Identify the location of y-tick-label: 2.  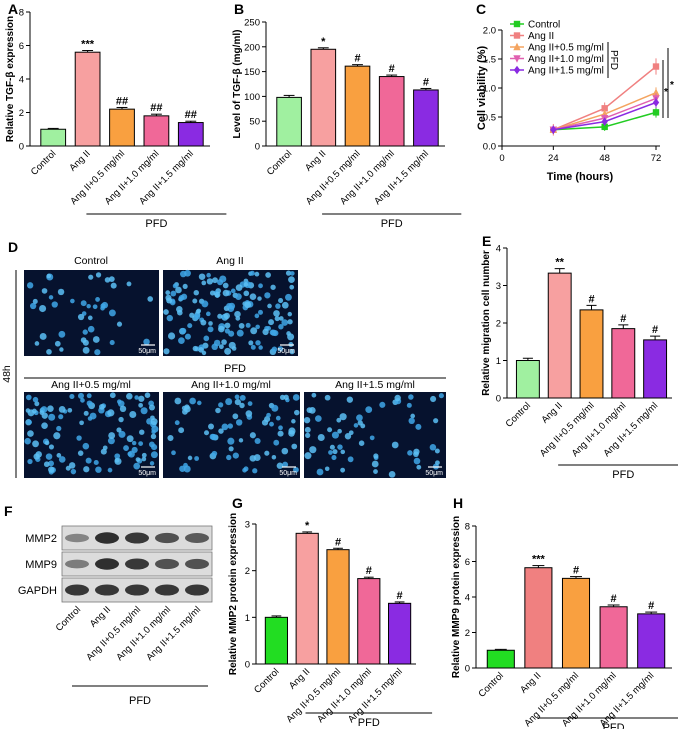
(467, 633).